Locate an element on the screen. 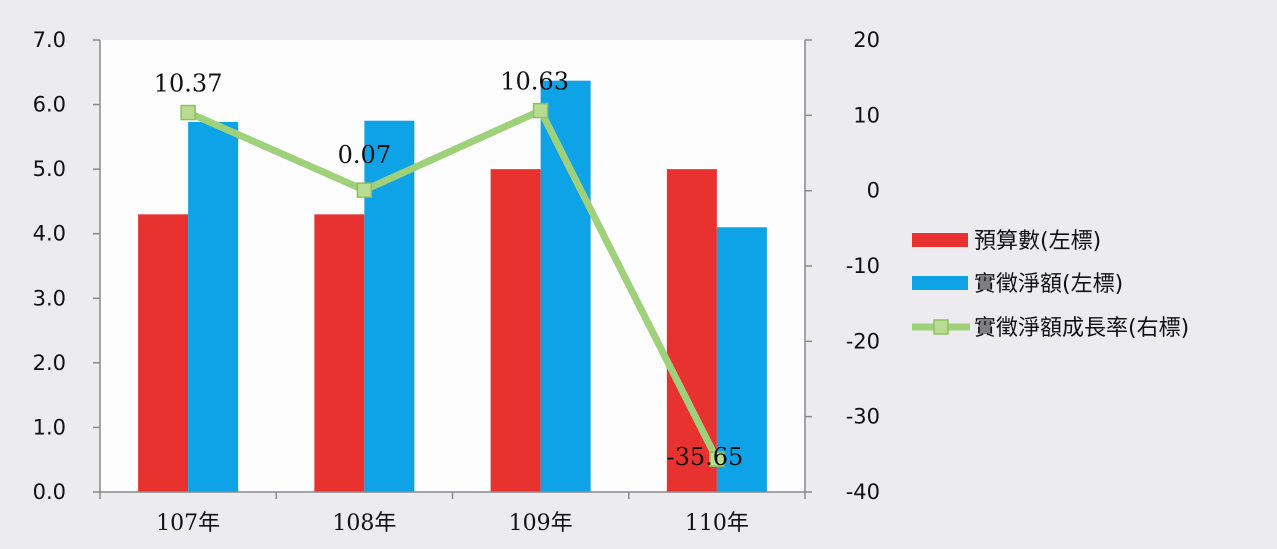 This screenshot has width=1277, height=549. legend-label-2: 實徵淨額成長率(右標) is located at coordinates (1081, 328).